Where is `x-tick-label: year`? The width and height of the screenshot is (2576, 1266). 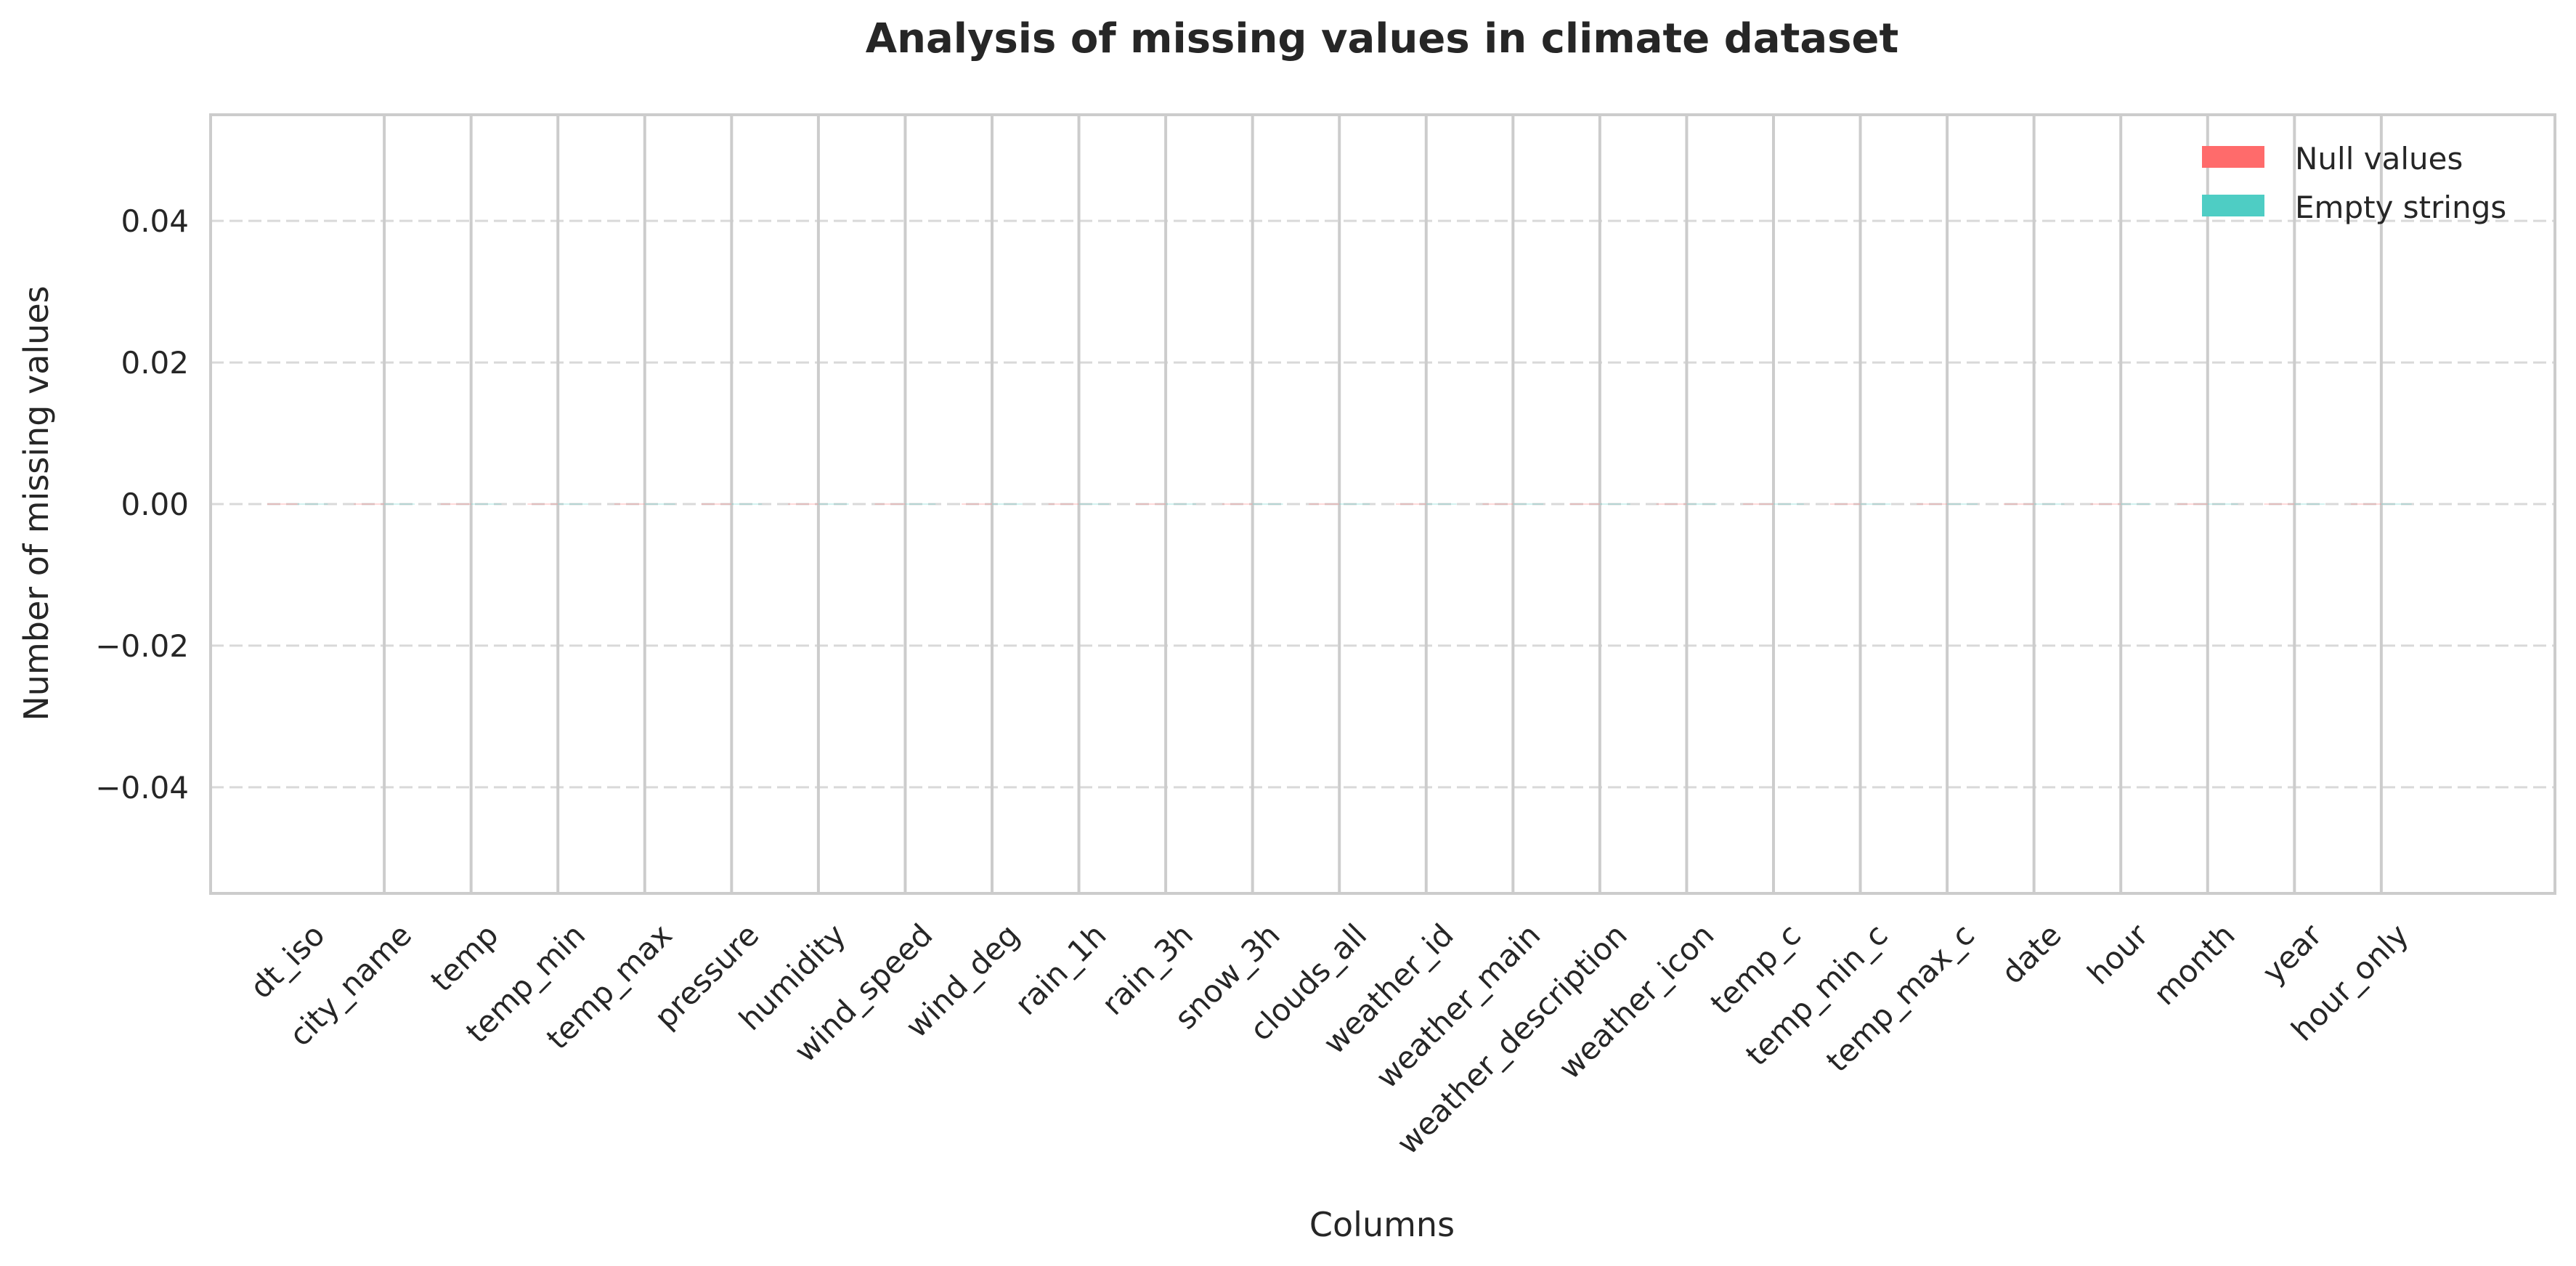
x-tick-label: year is located at coordinates (2291, 954).